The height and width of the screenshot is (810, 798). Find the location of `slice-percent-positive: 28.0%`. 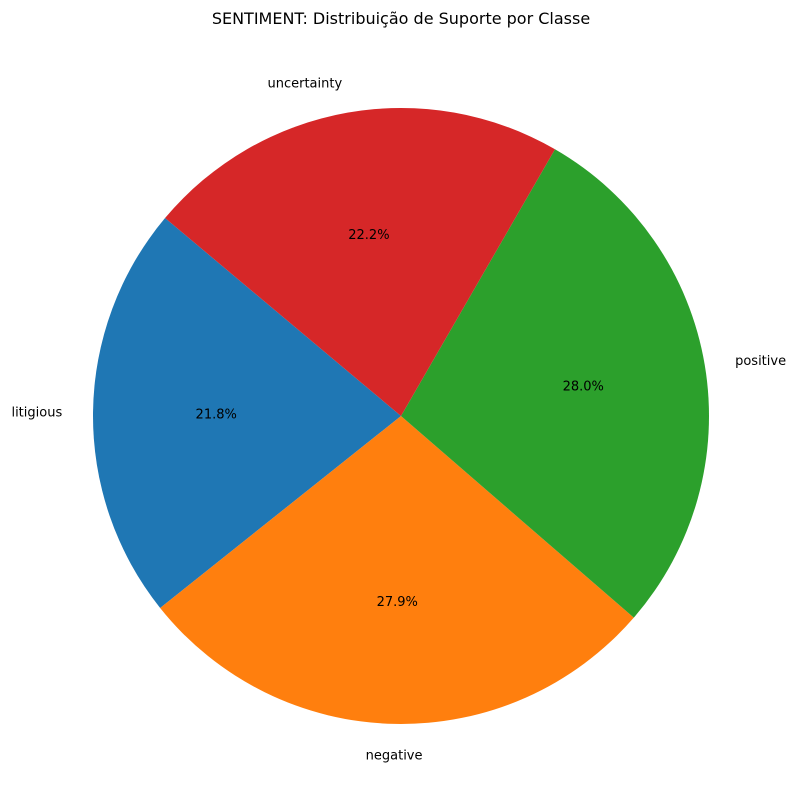

slice-percent-positive: 28.0% is located at coordinates (583, 386).